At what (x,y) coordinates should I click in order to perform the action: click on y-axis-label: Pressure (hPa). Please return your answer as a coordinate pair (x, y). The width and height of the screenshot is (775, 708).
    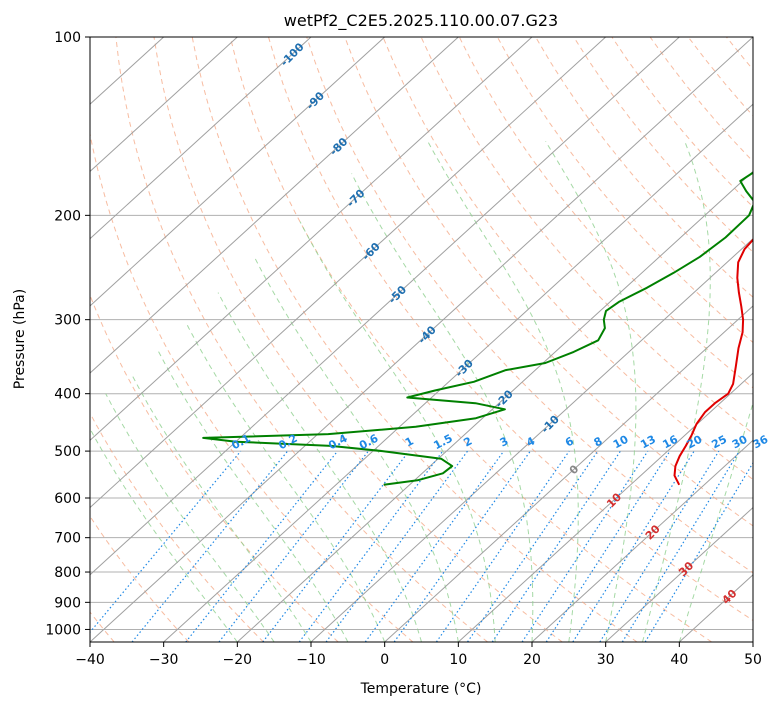
    Looking at the image, I should click on (20, 339).